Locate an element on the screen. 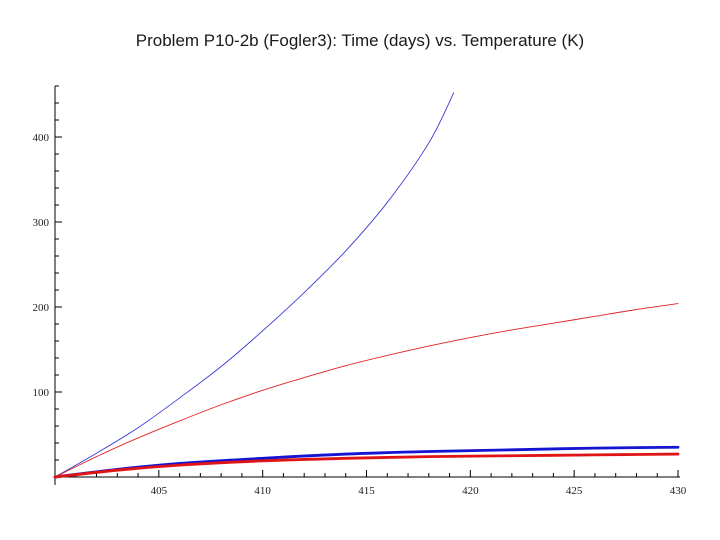 The height and width of the screenshot is (540, 720). y-tick-label: 400 is located at coordinates (41, 138).